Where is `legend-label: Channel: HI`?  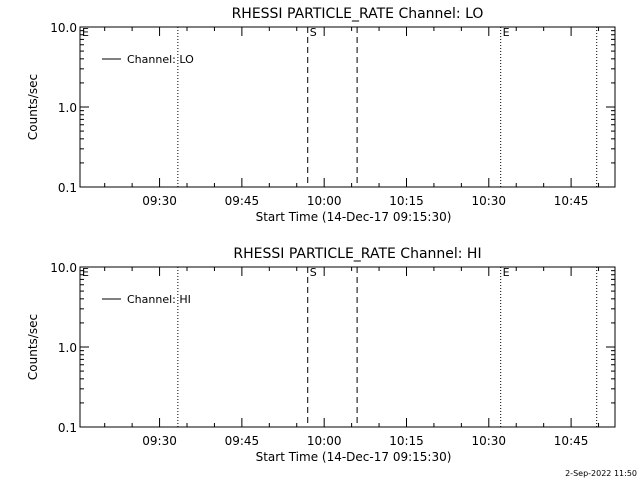
legend-label: Channel: HI is located at coordinates (159, 299).